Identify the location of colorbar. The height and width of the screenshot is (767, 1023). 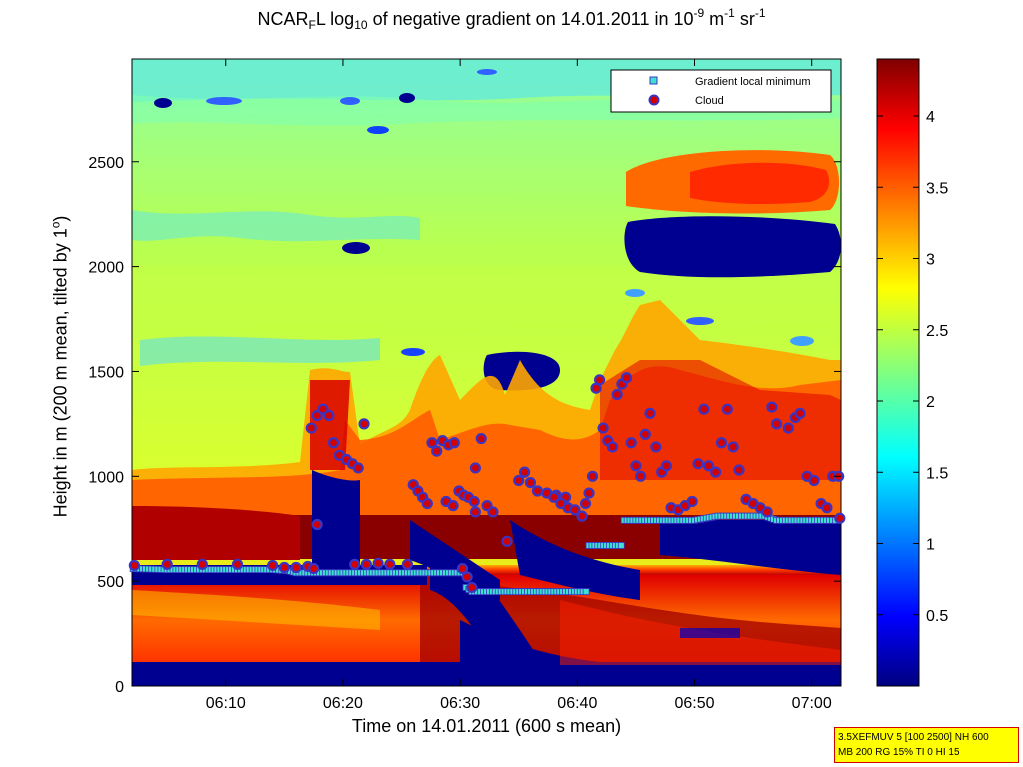
(898, 372).